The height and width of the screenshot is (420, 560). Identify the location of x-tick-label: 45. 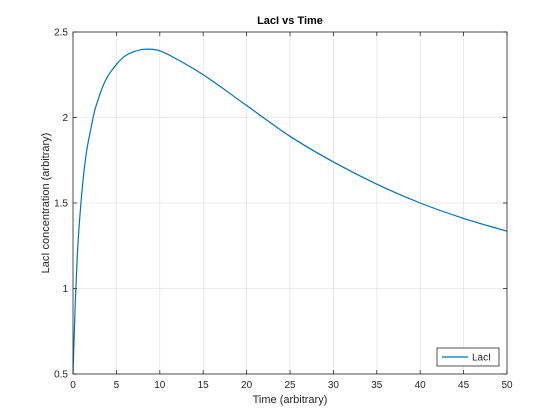
(464, 385).